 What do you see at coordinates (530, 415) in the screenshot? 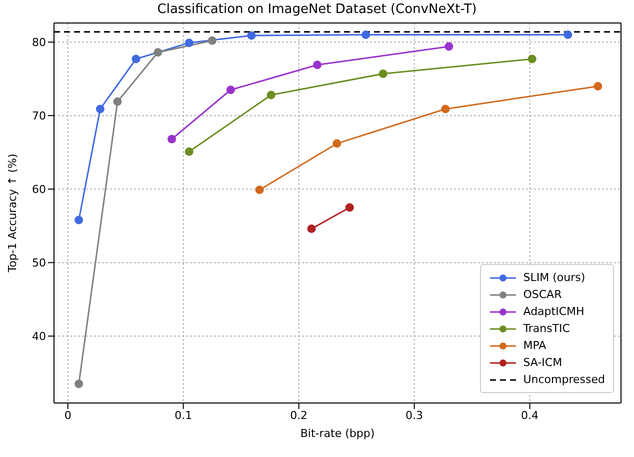
I see `x-tick-label: 0.4` at bounding box center [530, 415].